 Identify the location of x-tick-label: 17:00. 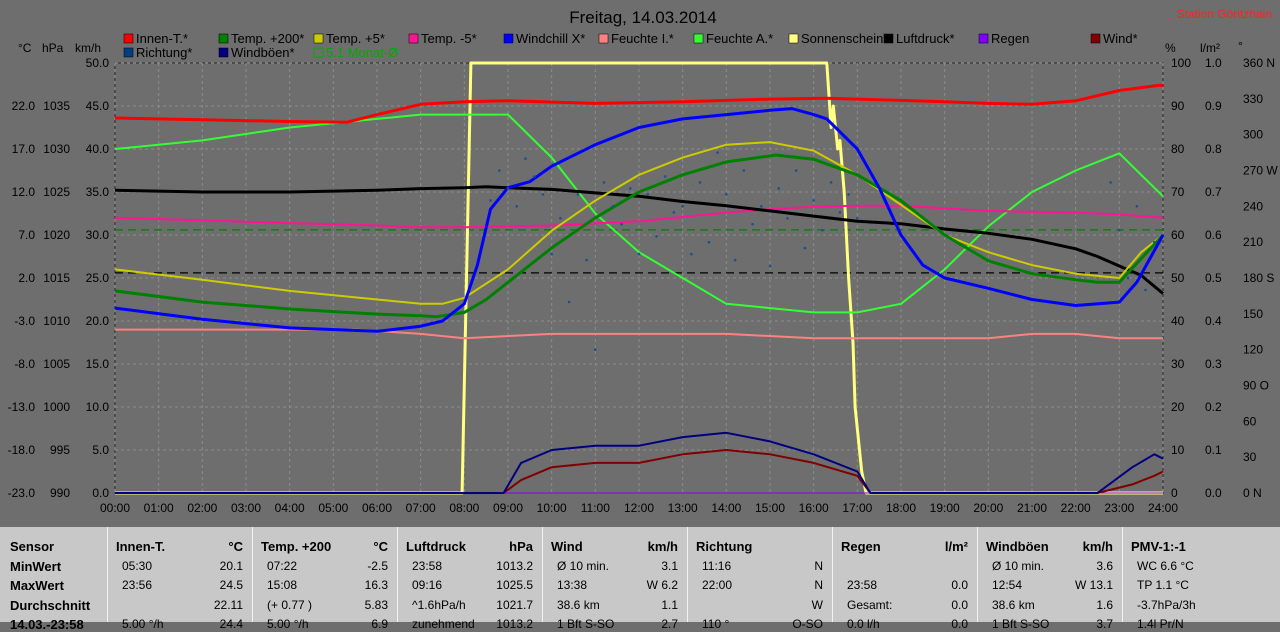
(857, 508).